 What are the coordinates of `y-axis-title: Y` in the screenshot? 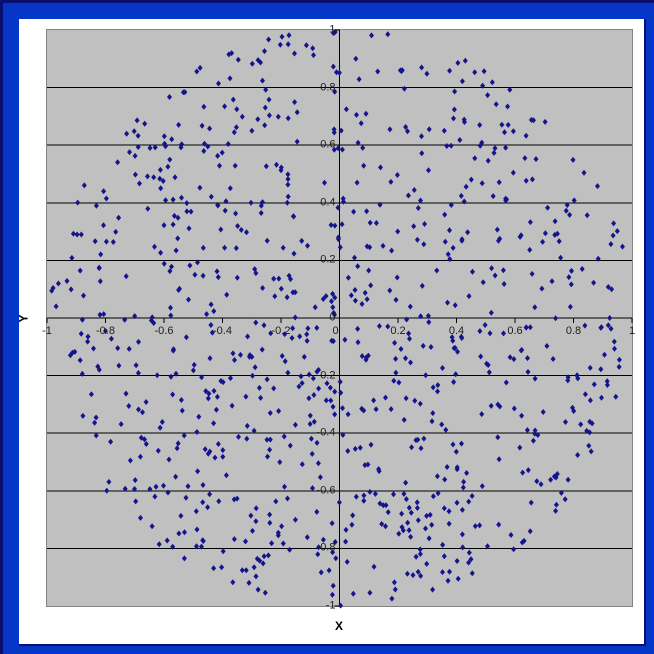 It's located at (23, 318).